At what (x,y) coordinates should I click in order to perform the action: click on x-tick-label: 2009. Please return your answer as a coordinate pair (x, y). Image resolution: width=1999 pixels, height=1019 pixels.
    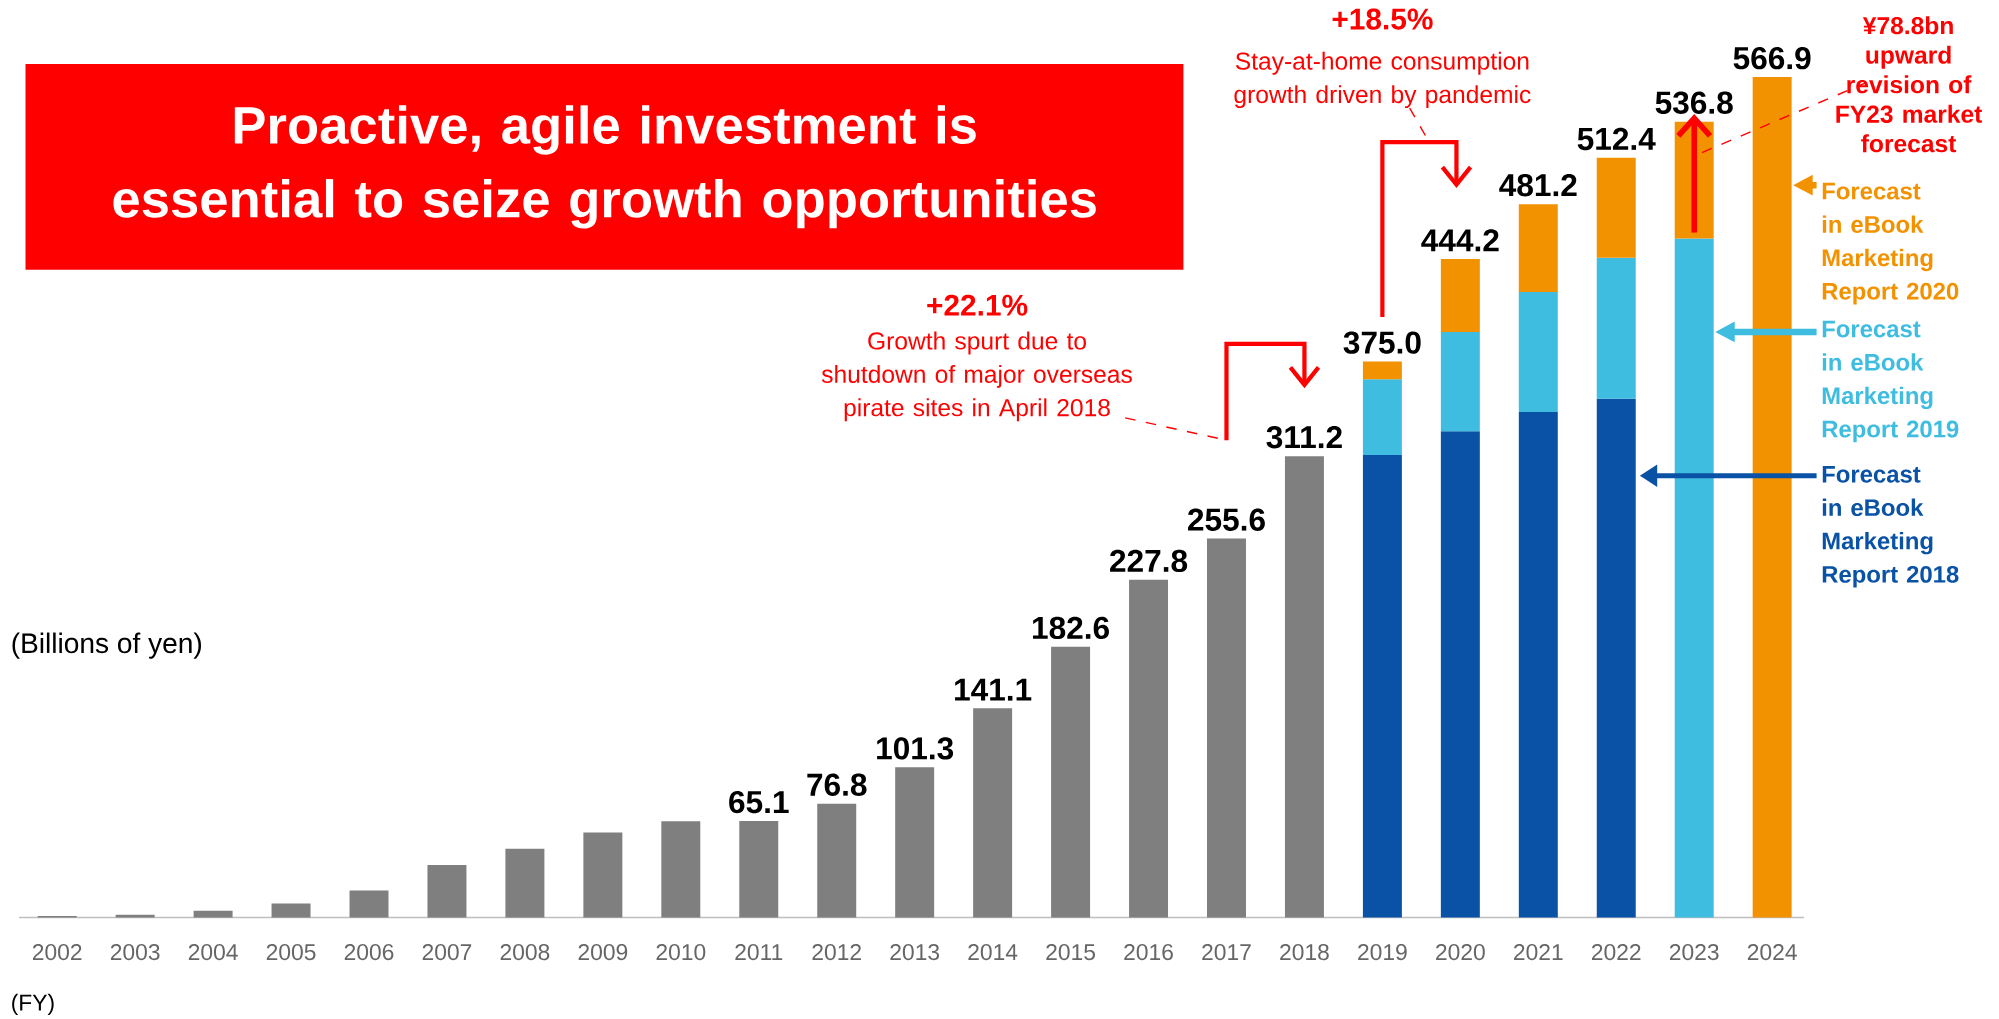
    Looking at the image, I should click on (603, 951).